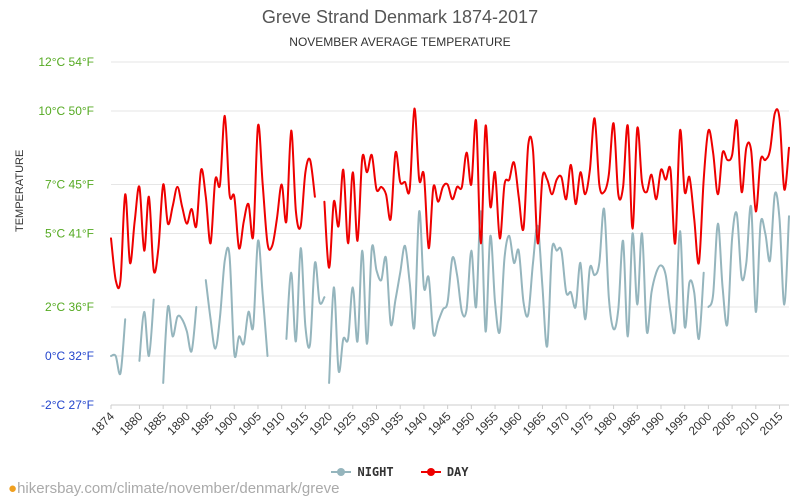 This screenshot has height=500, width=800. I want to click on x-tick-label: 1950, so click(463, 423).